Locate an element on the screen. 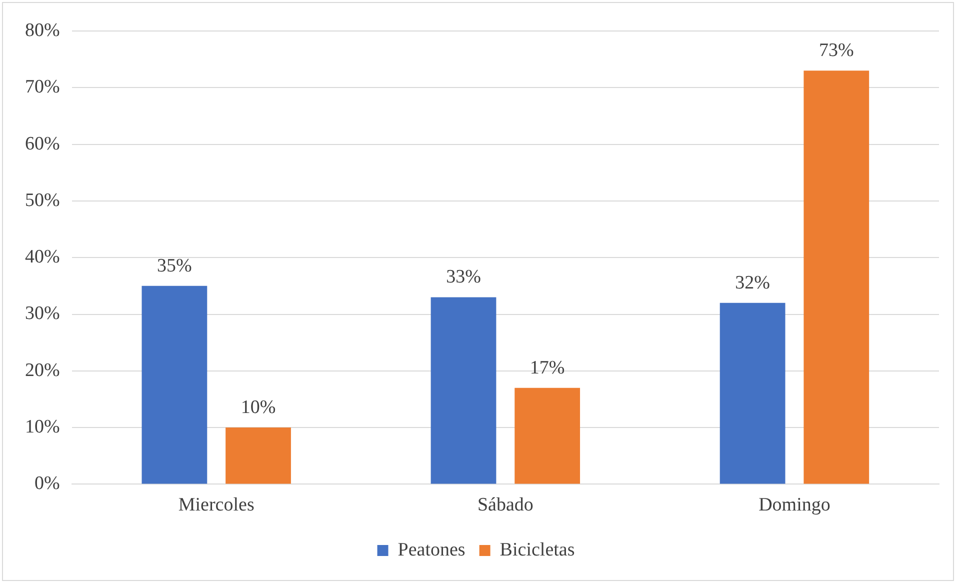 Image resolution: width=956 pixels, height=583 pixels. data-label: 32% is located at coordinates (752, 283).